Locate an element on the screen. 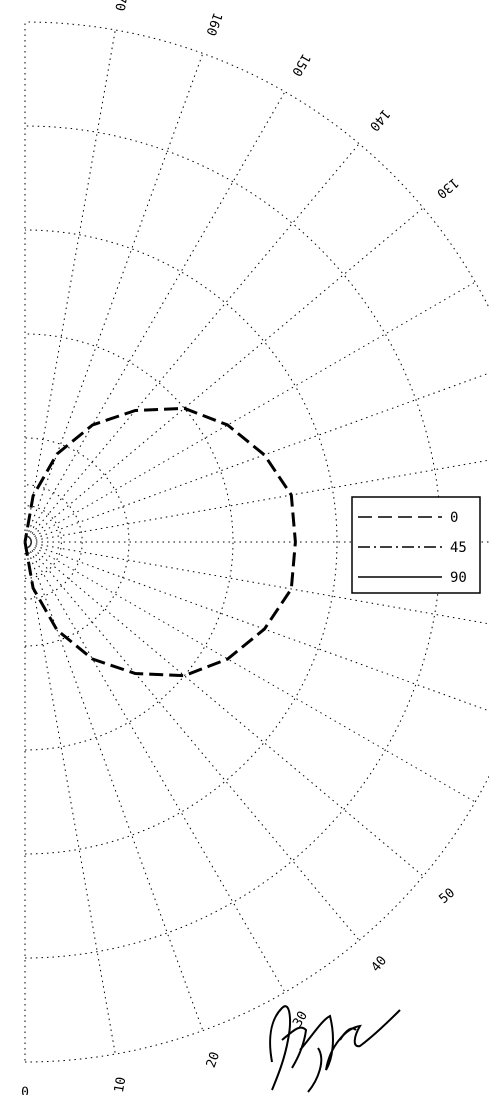  legend-label-45: 45 is located at coordinates (458, 548).